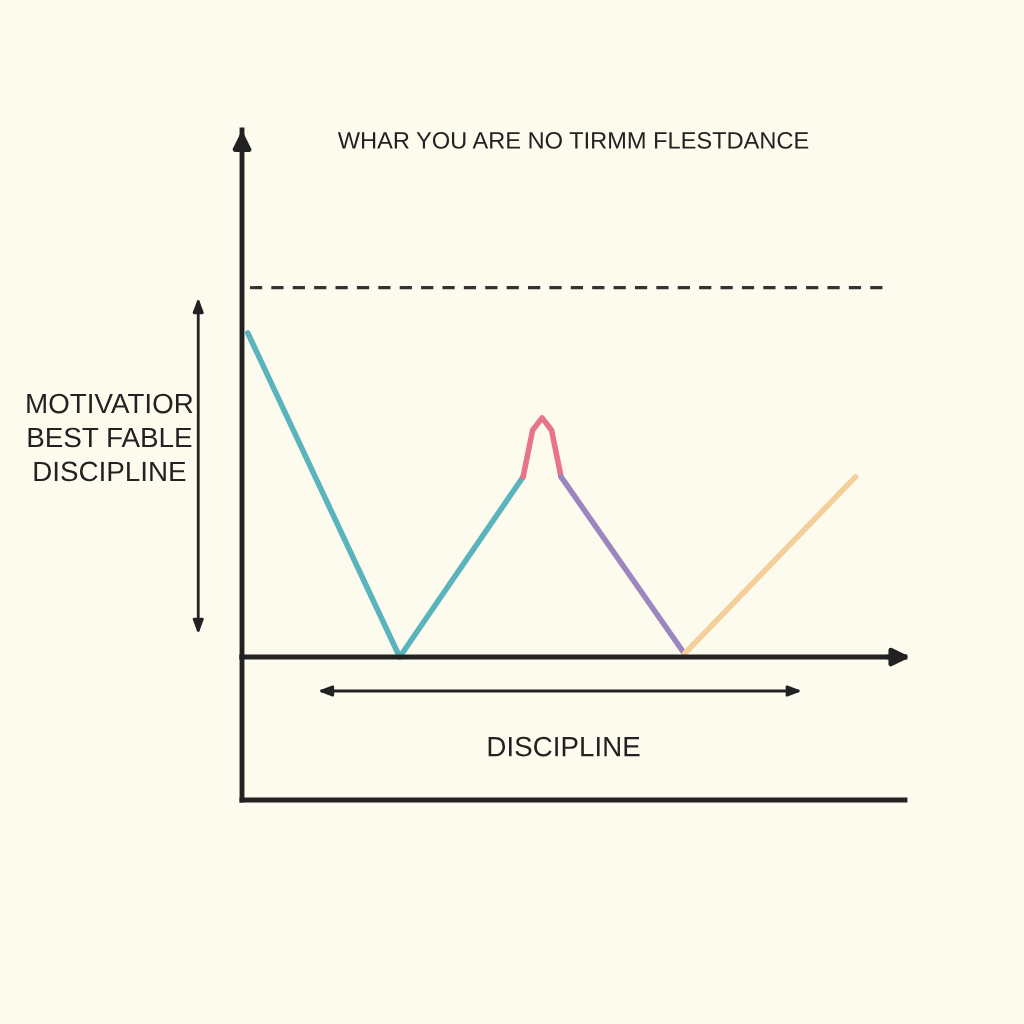  I want to click on chart-title: WHAR YOU ARE NO TIRMM FLESTDANCE, so click(573, 140).